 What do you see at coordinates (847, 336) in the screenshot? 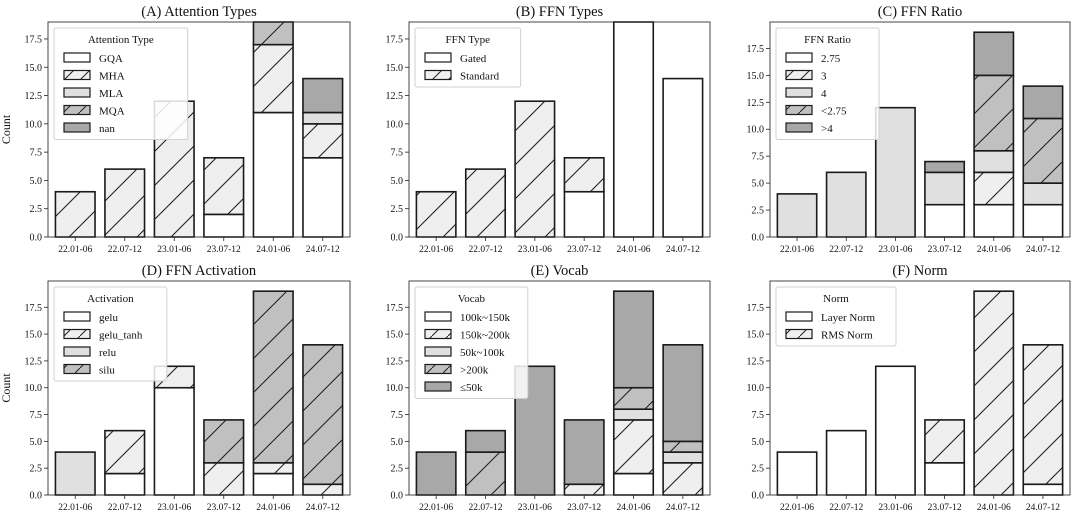
I see `legend-label: RMS Norm` at bounding box center [847, 336].